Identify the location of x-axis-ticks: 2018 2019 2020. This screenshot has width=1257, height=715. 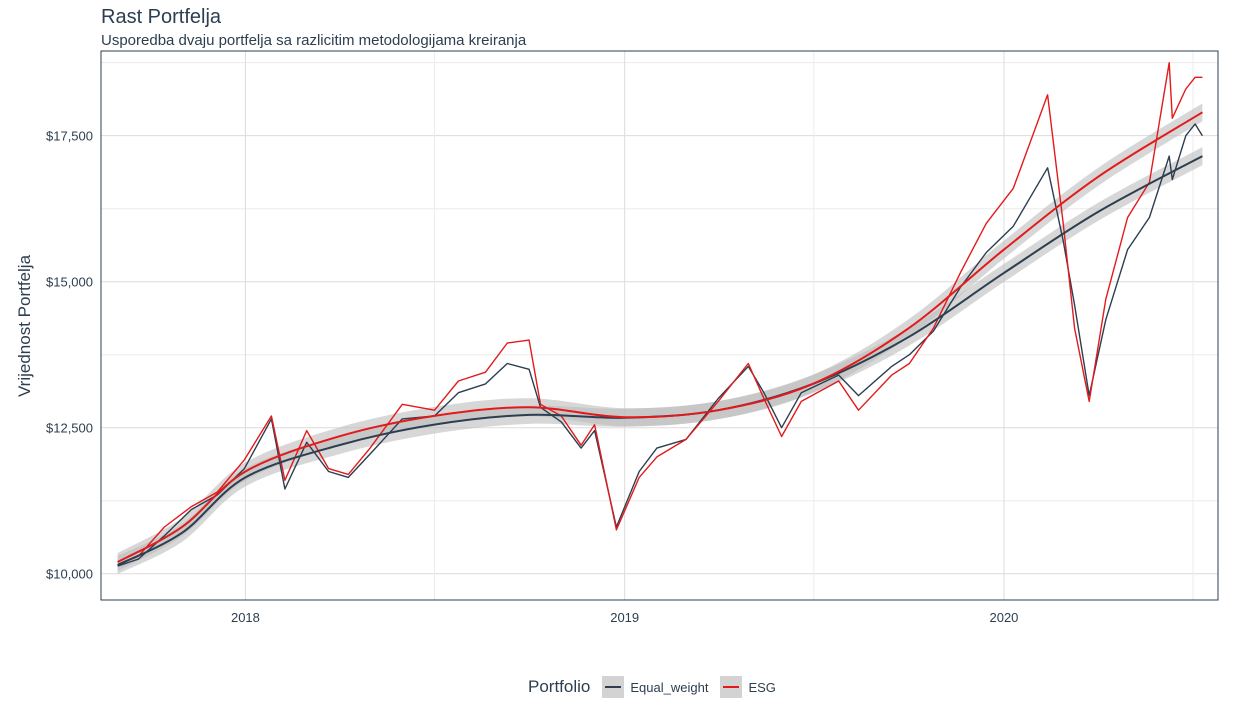
(624, 617).